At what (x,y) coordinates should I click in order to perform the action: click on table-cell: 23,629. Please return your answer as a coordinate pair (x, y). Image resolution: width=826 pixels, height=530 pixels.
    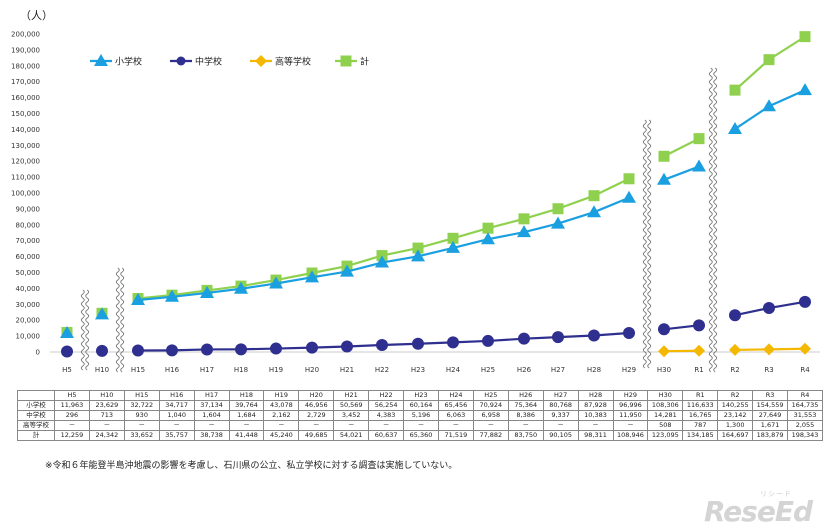
    Looking at the image, I should click on (106, 405).